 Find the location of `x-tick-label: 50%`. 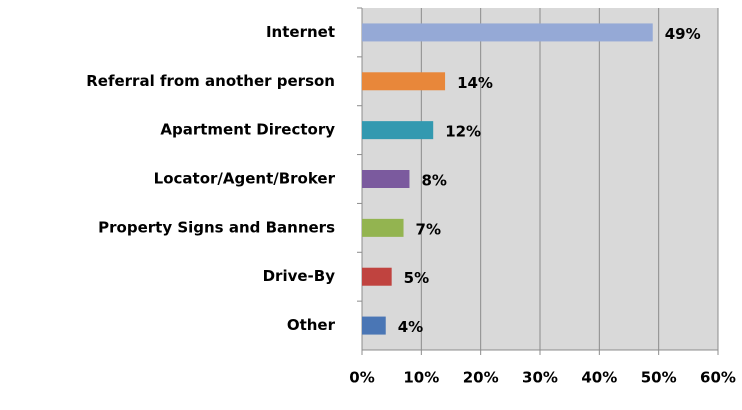

x-tick-label: 50% is located at coordinates (659, 378).